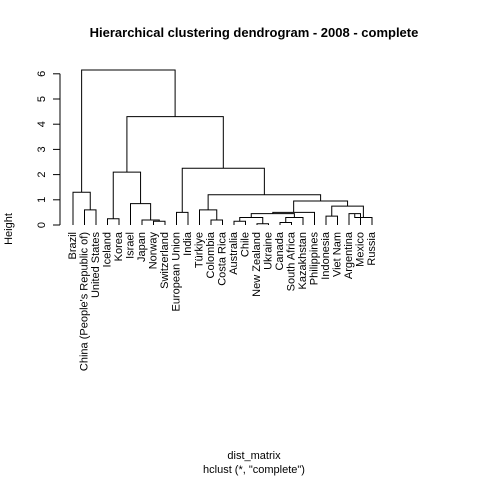  I want to click on leaf-label: Japan, so click(142, 247).